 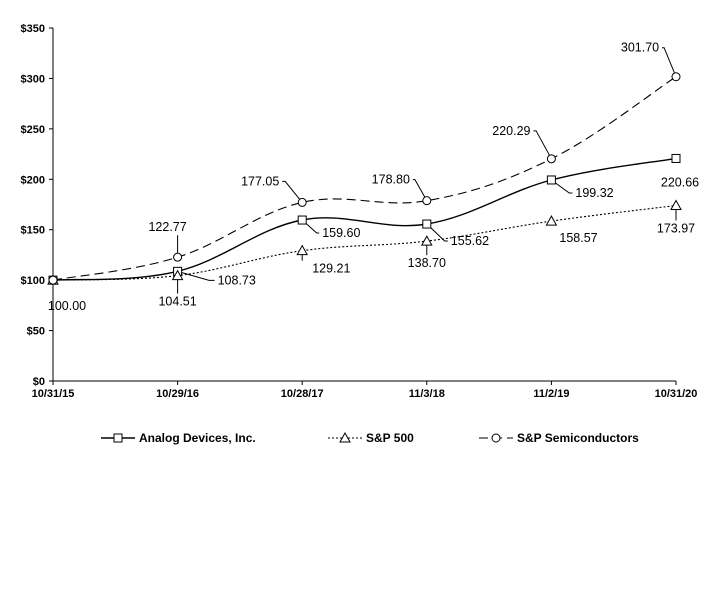 What do you see at coordinates (177, 302) in the screenshot?
I see `data-label: 104.51` at bounding box center [177, 302].